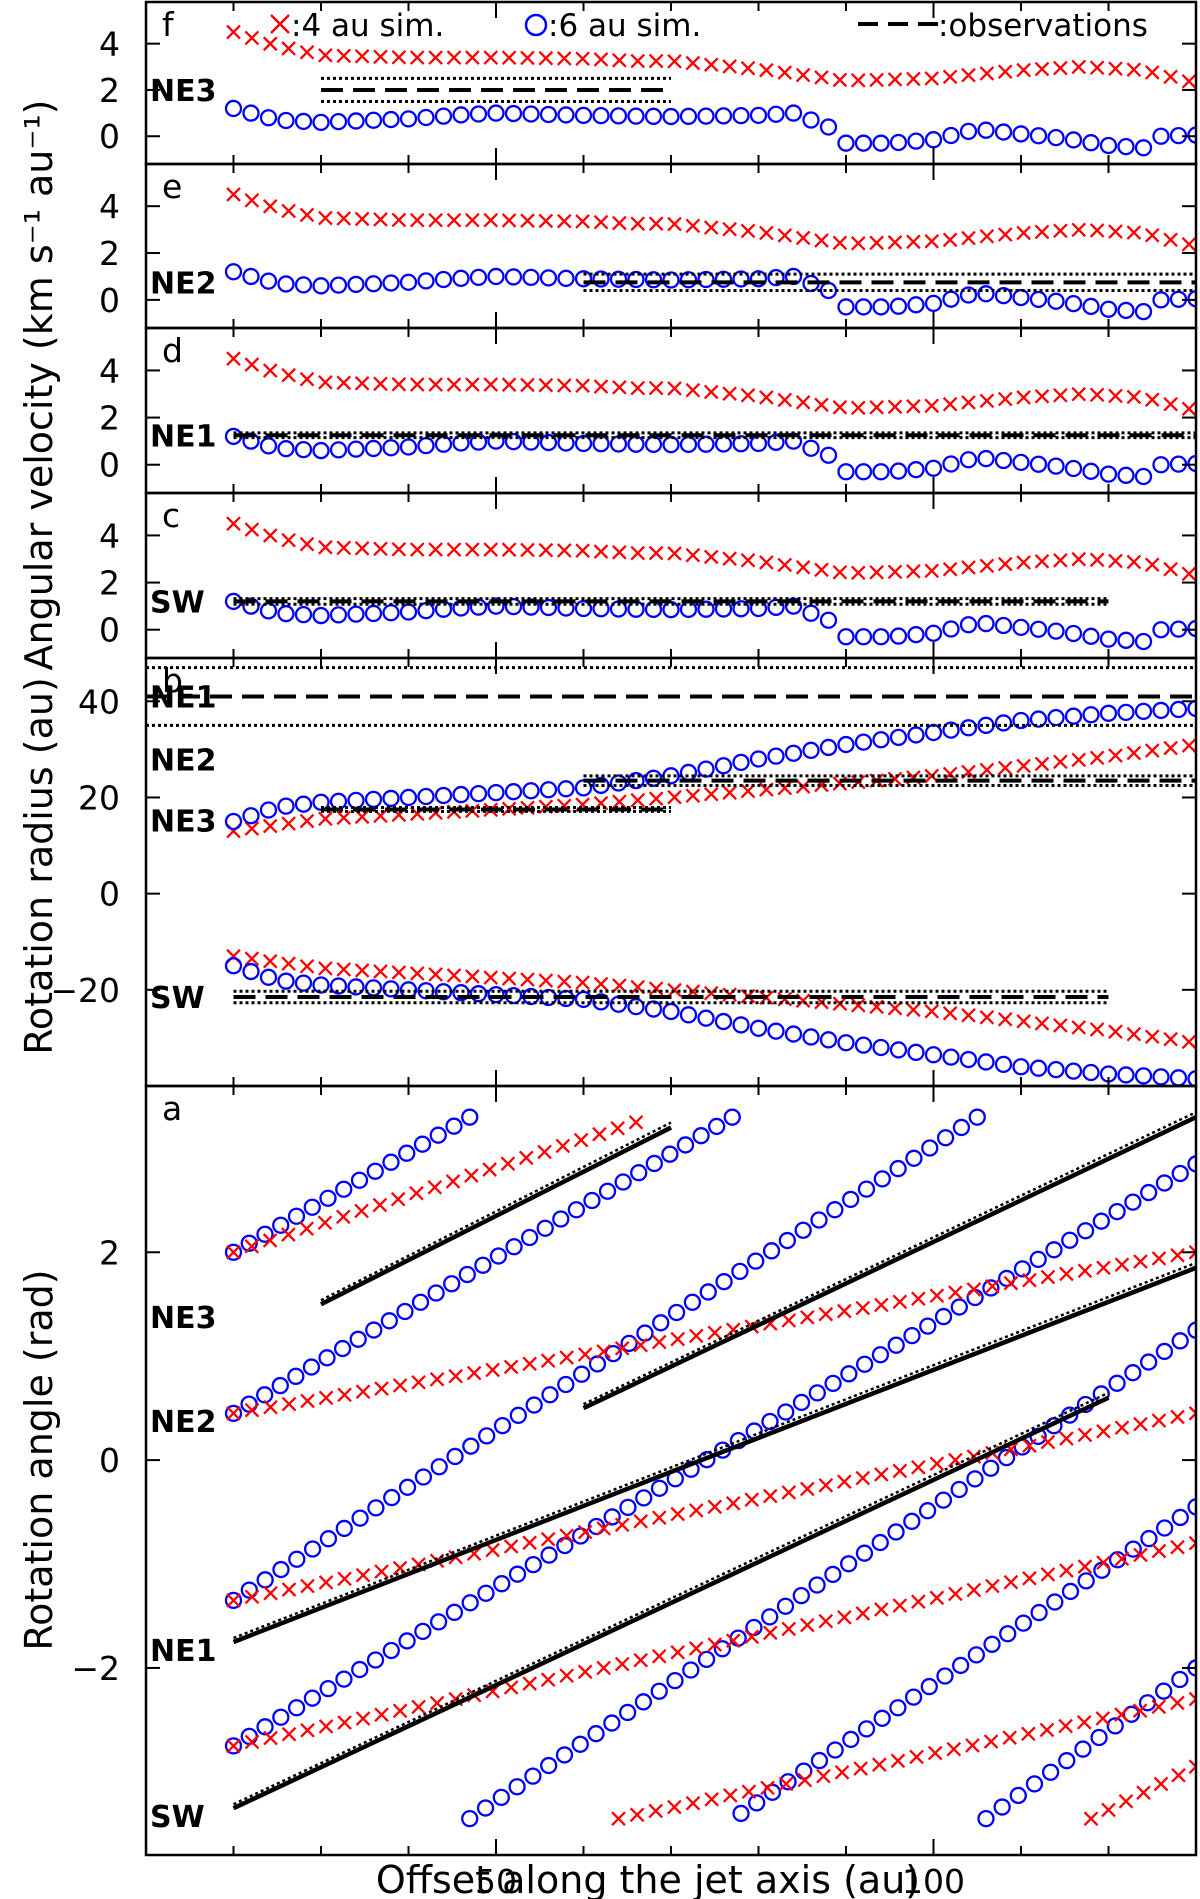 This screenshot has height=1899, width=1200. Describe the element at coordinates (183, 283) in the screenshot. I see `region-label-e: NE2` at that location.